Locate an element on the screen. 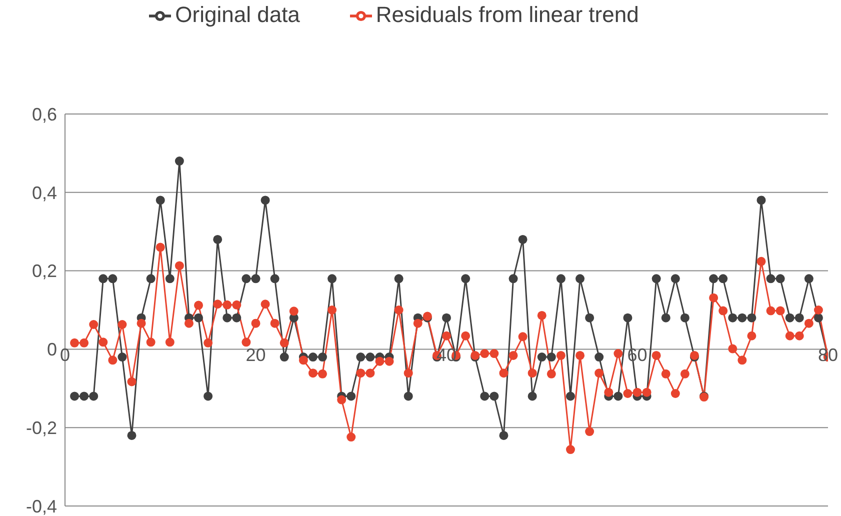  y-tick-label: -0,2 is located at coordinates (41, 428).